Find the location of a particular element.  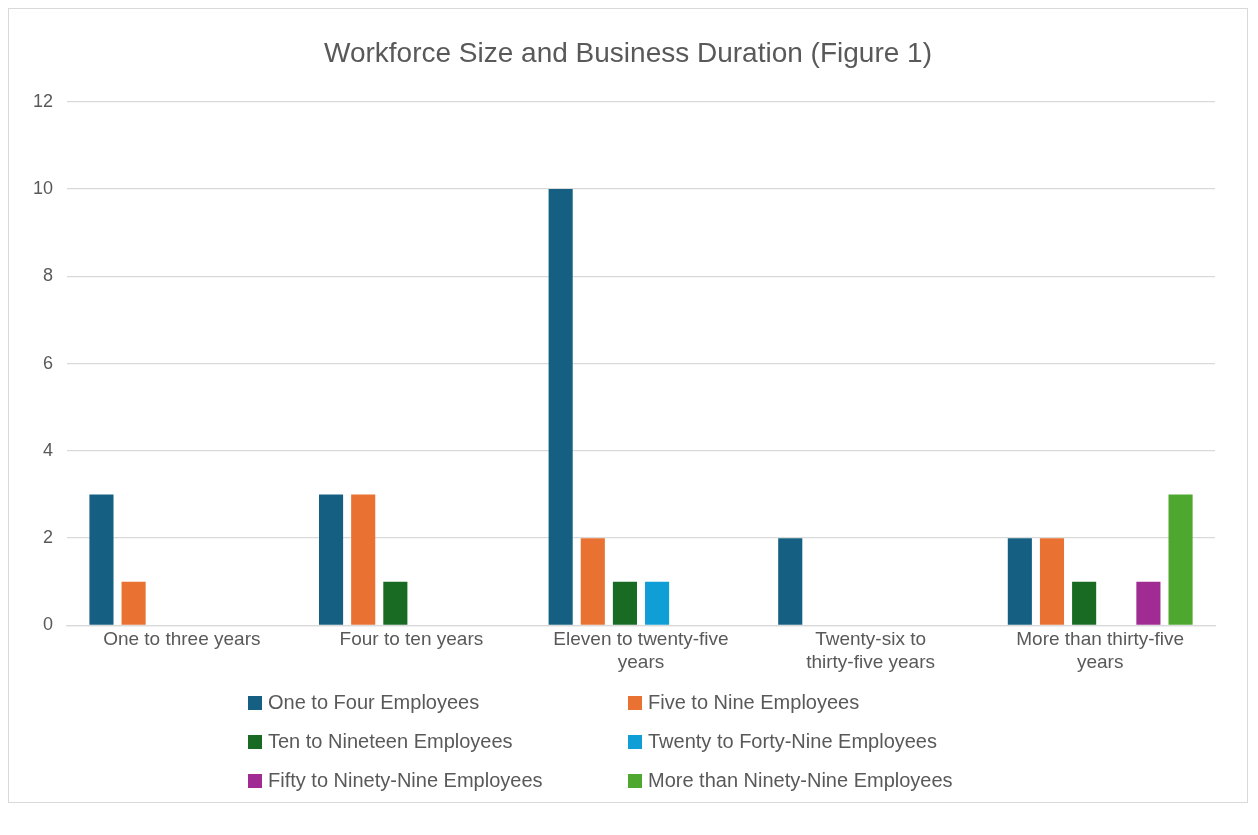

x-tick-label: Eleven to twenty-five years is located at coordinates (641, 650).